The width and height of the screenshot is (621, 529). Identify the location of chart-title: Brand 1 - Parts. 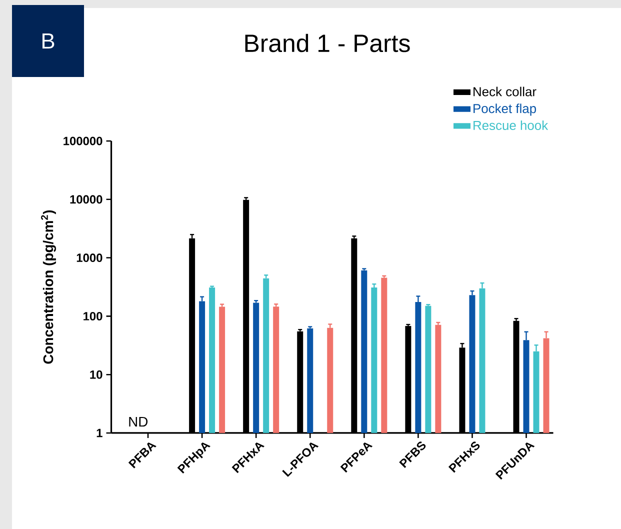
(327, 43).